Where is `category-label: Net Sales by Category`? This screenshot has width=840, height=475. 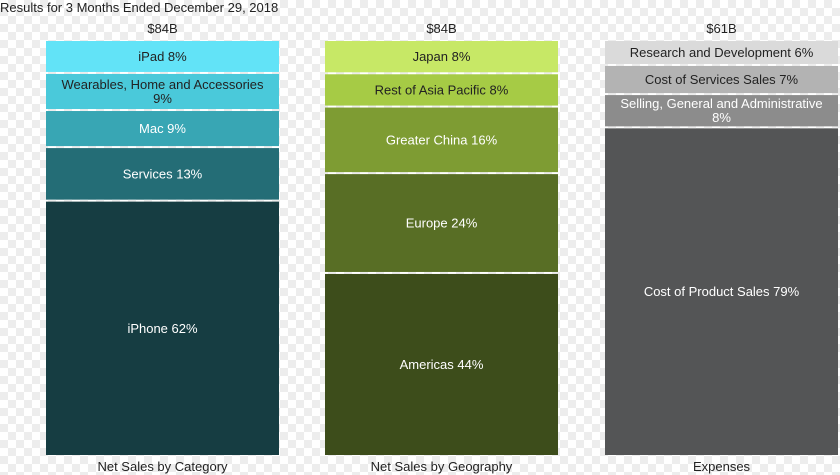 category-label: Net Sales by Category is located at coordinates (162, 466).